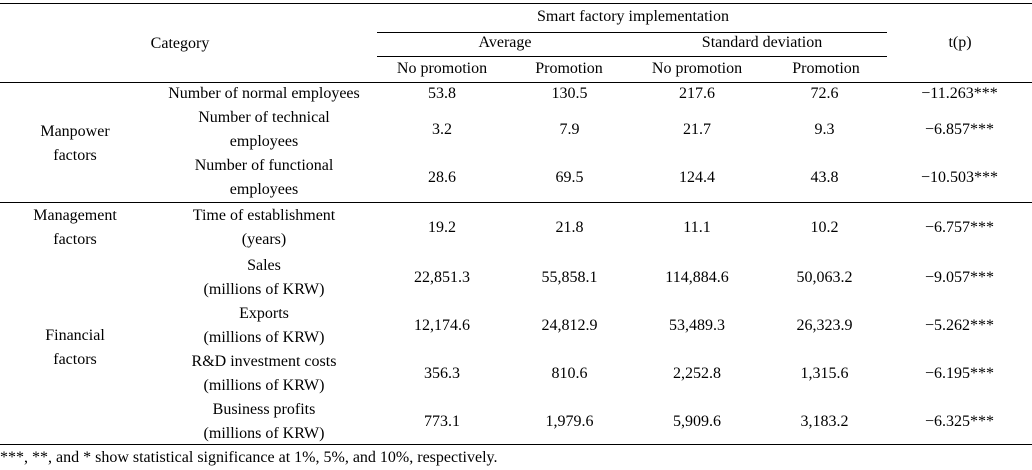 The width and height of the screenshot is (1032, 470). Describe the element at coordinates (442, 68) in the screenshot. I see `avg-no-promotion-header: No promotion` at that location.